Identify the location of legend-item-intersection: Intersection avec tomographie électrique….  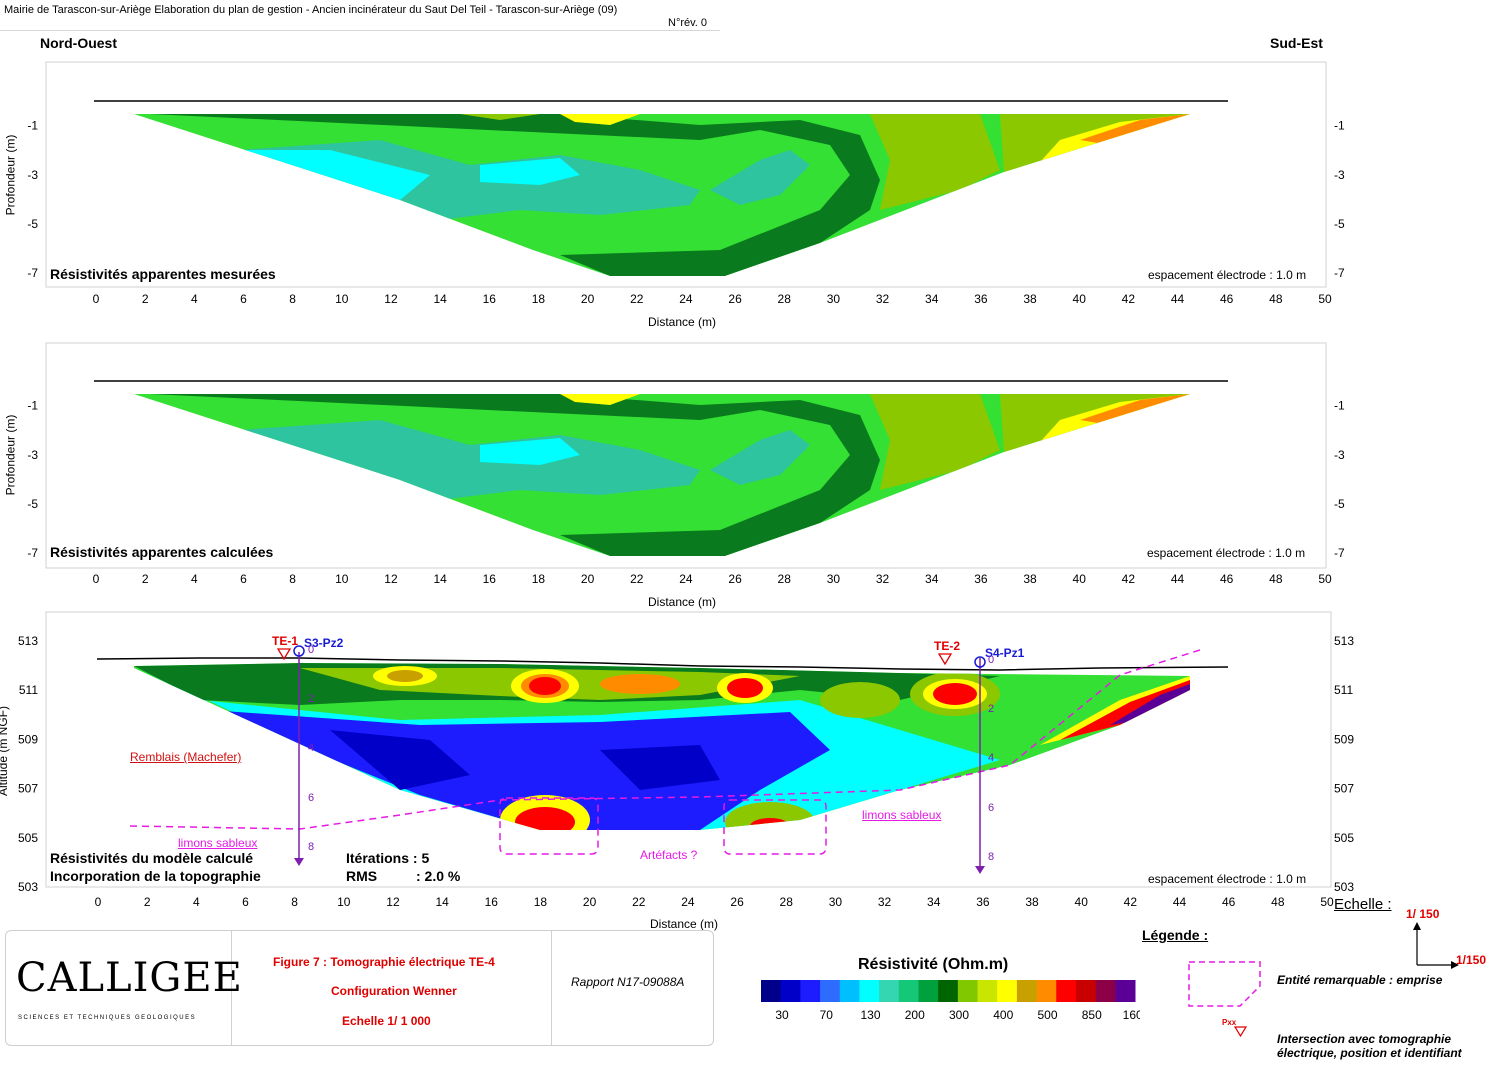
(1369, 1046).